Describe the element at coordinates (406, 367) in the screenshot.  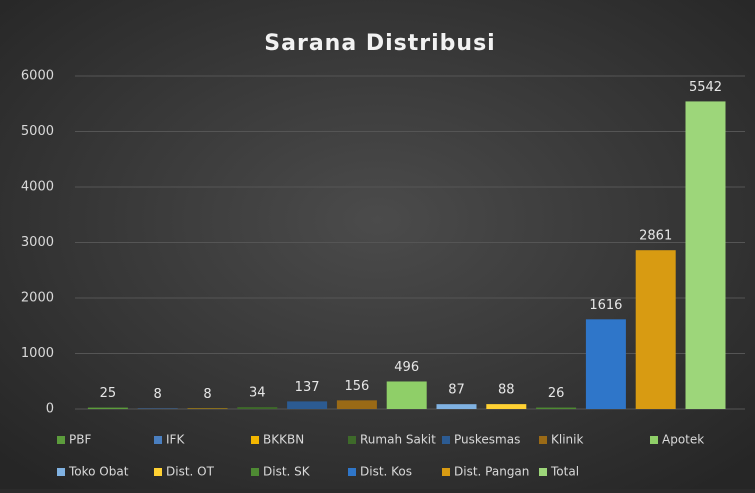
I see `value-label: 496` at that location.